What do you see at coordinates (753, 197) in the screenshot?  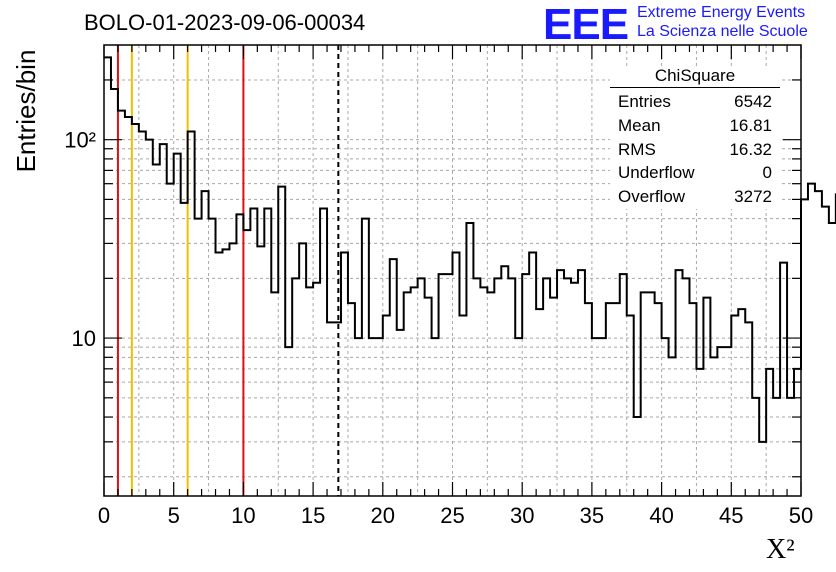 I see `stats-value: 3272` at bounding box center [753, 197].